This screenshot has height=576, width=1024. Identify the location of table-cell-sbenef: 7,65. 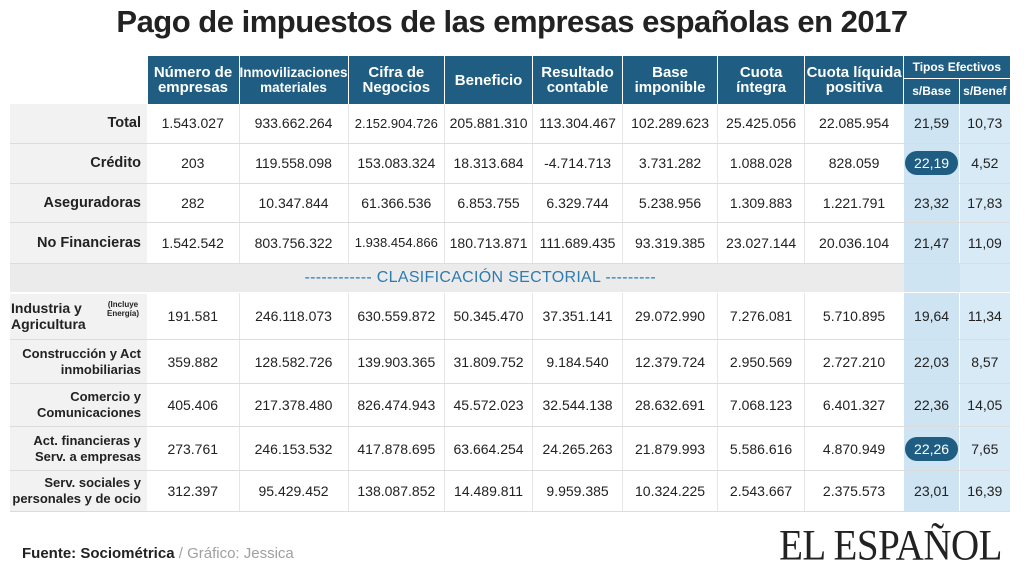
(984, 448).